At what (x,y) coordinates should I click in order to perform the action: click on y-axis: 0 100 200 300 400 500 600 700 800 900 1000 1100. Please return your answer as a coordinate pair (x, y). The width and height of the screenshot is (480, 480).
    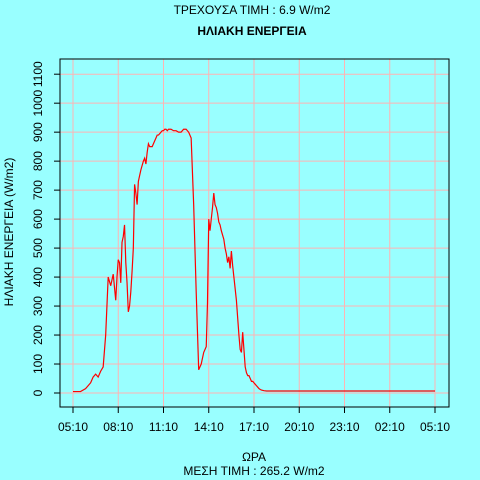
    Looking at the image, I should click on (45, 228).